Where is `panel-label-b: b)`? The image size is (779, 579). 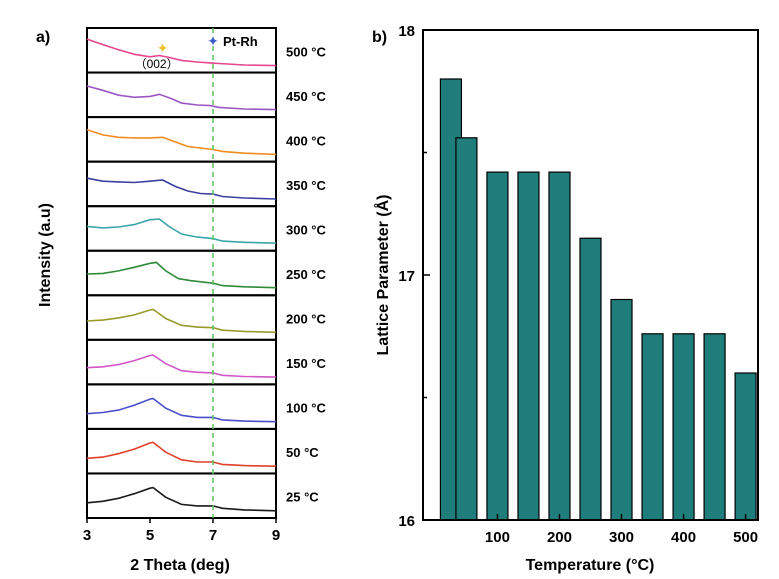 panel-label-b: b) is located at coordinates (379, 37).